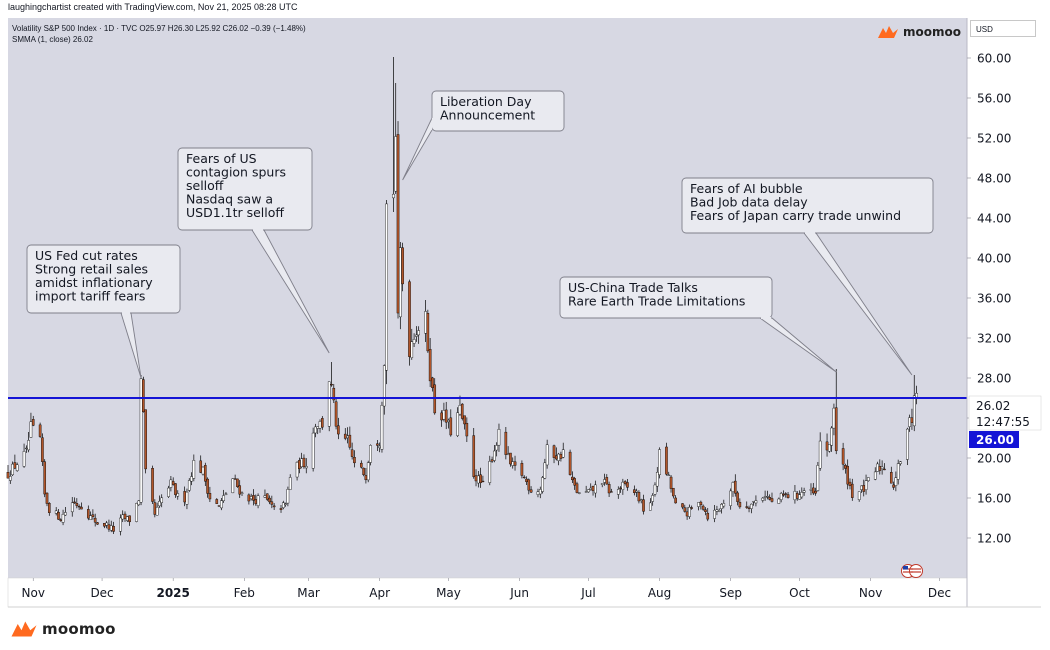 The image size is (1050, 650). What do you see at coordinates (994, 259) in the screenshot?
I see `price-tick-label: 40.00` at bounding box center [994, 259].